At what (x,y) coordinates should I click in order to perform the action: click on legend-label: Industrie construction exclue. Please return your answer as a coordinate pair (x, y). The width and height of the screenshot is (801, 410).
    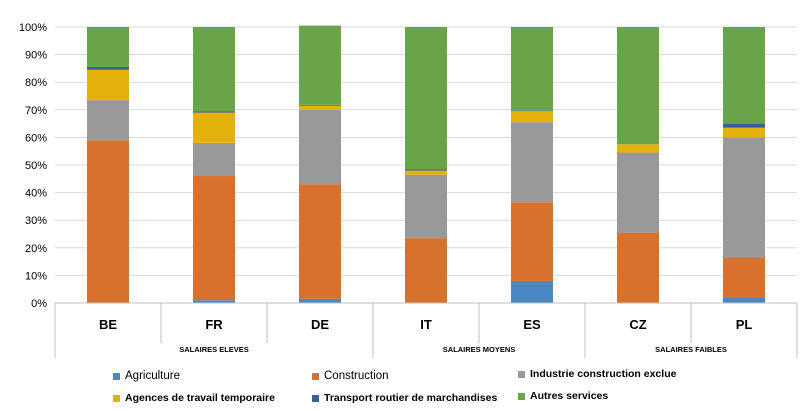
    Looking at the image, I should click on (603, 374).